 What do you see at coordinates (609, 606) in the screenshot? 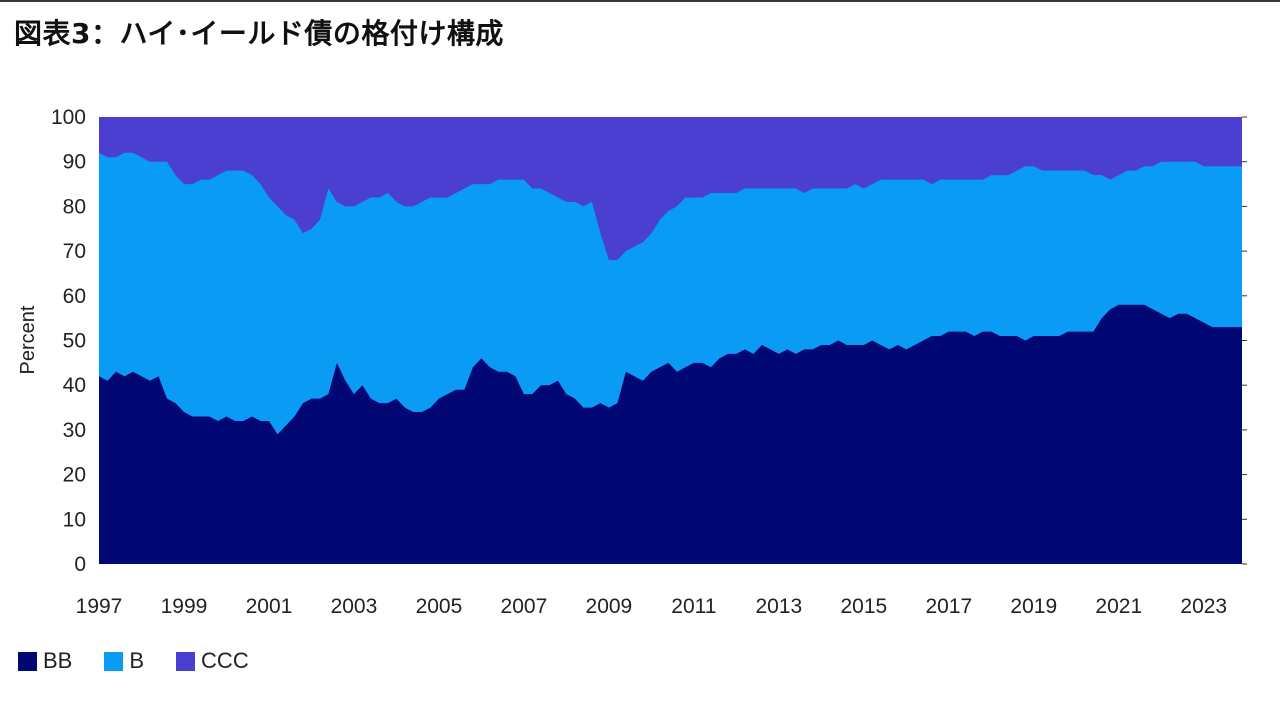
I see `x-tick-label: 2009` at bounding box center [609, 606].